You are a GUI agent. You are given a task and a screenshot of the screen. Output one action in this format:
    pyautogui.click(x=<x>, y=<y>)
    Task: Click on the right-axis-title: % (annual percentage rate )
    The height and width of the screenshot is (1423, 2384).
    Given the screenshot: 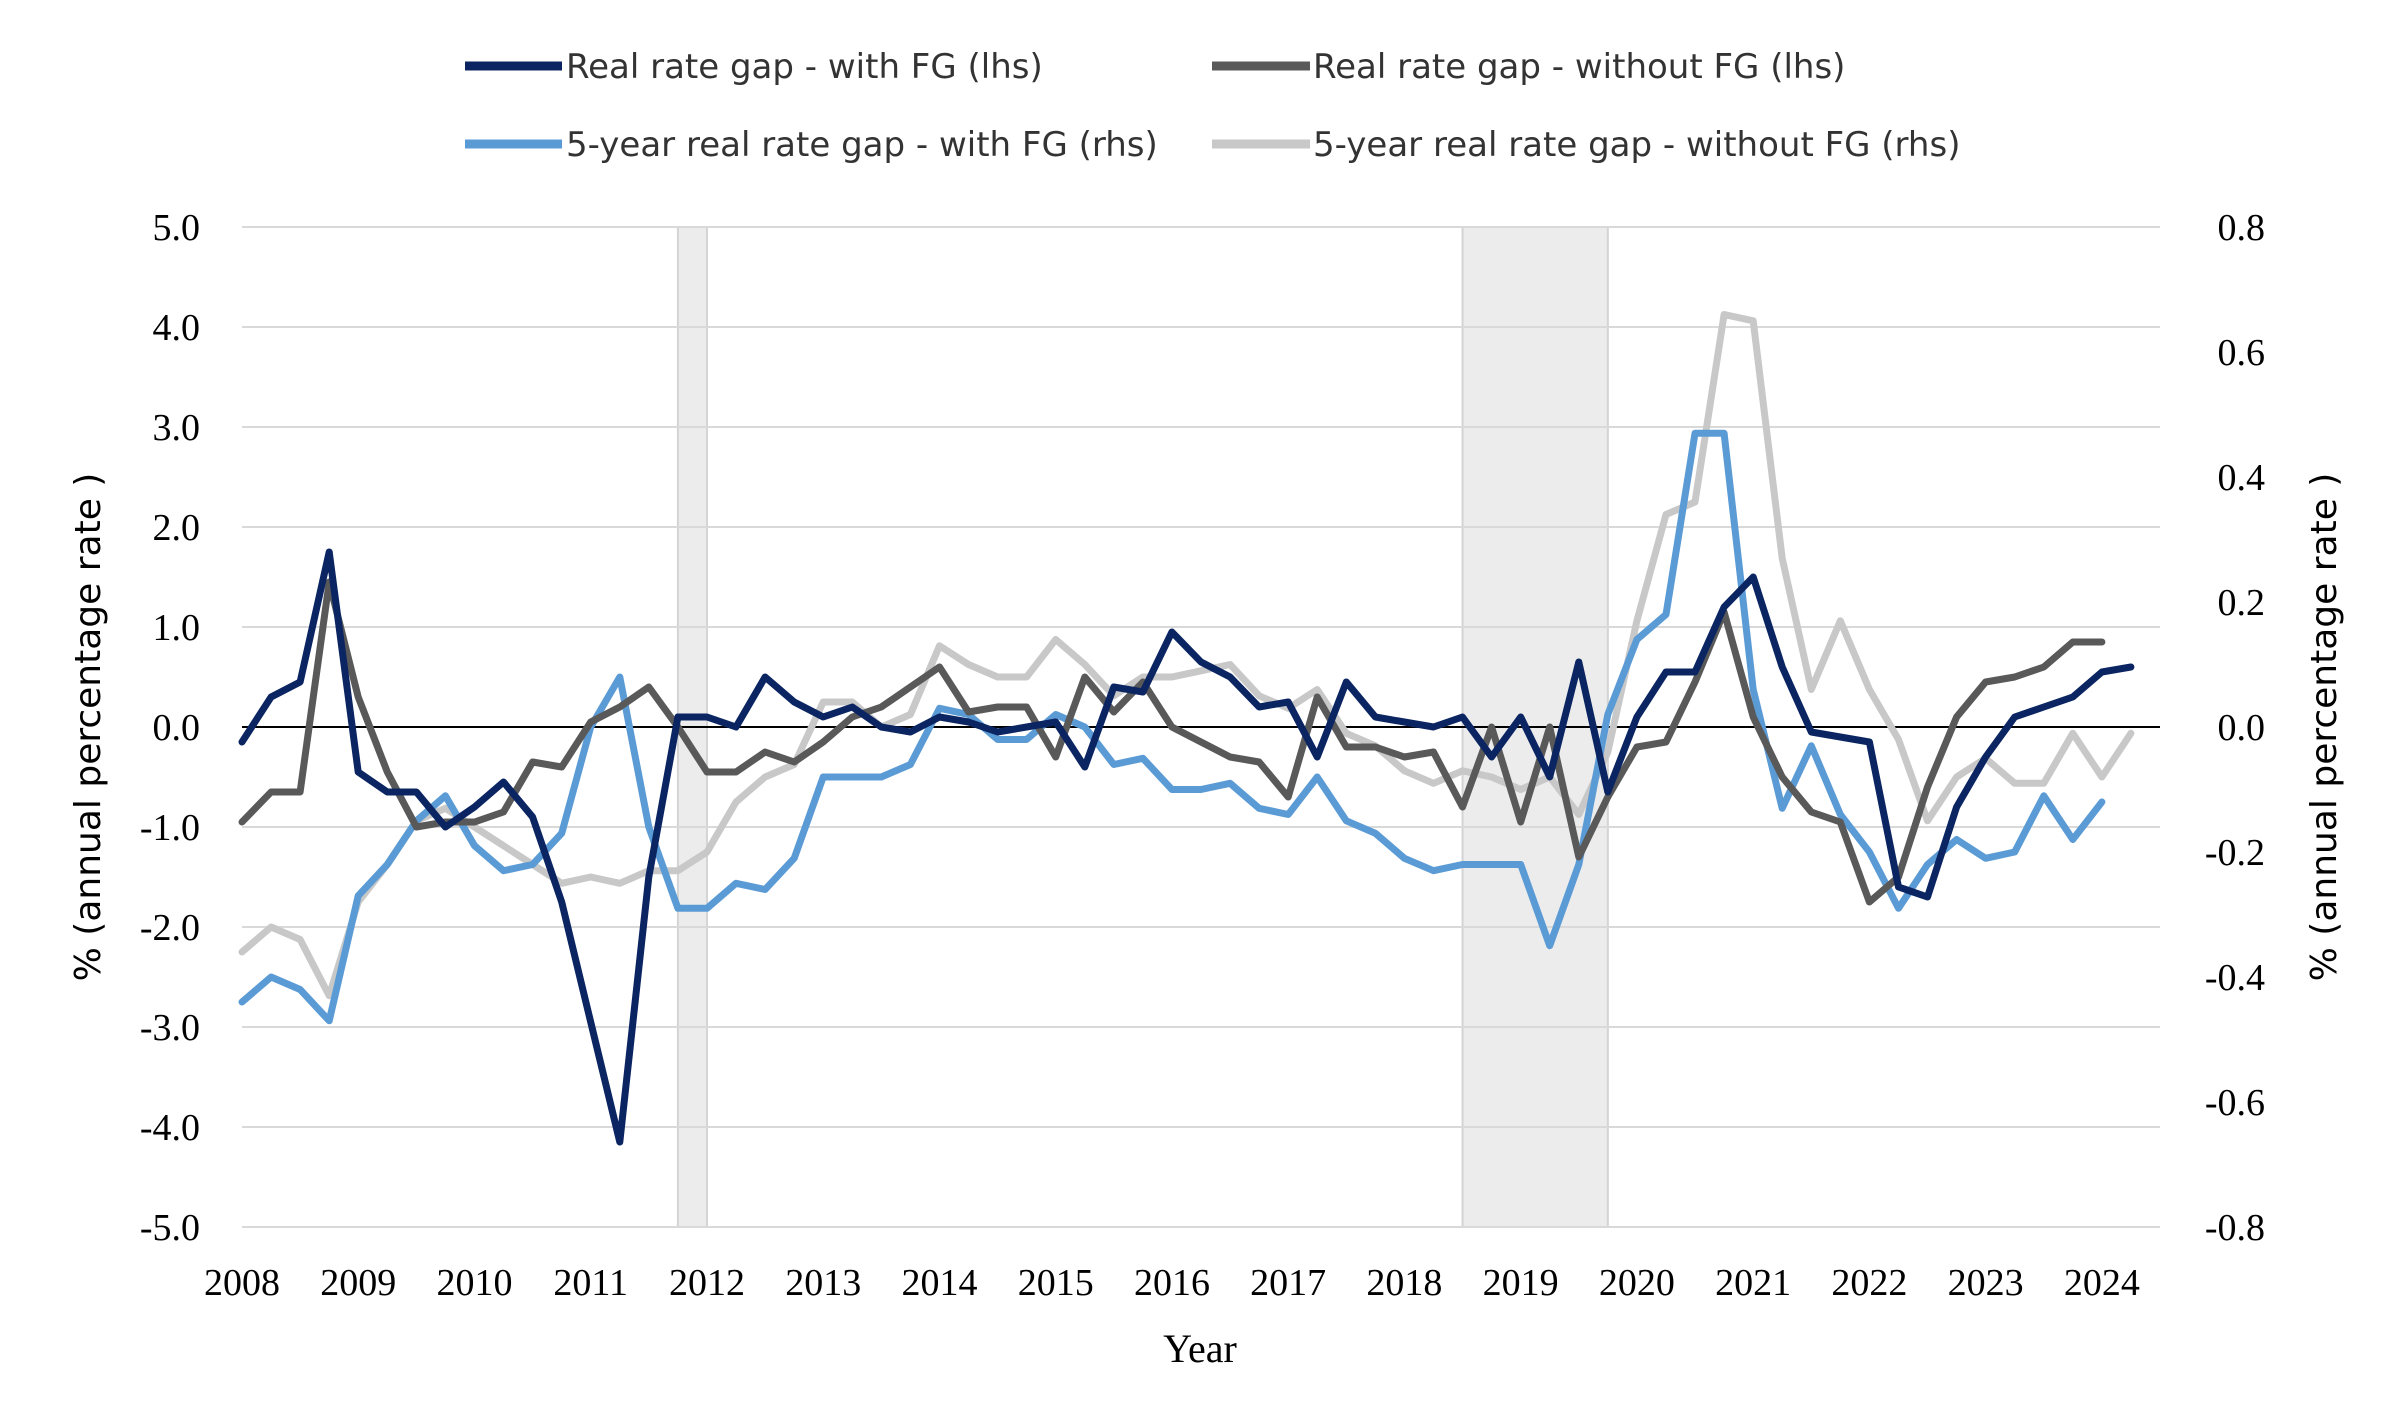 What is the action you would take?
    pyautogui.click(x=2324, y=727)
    